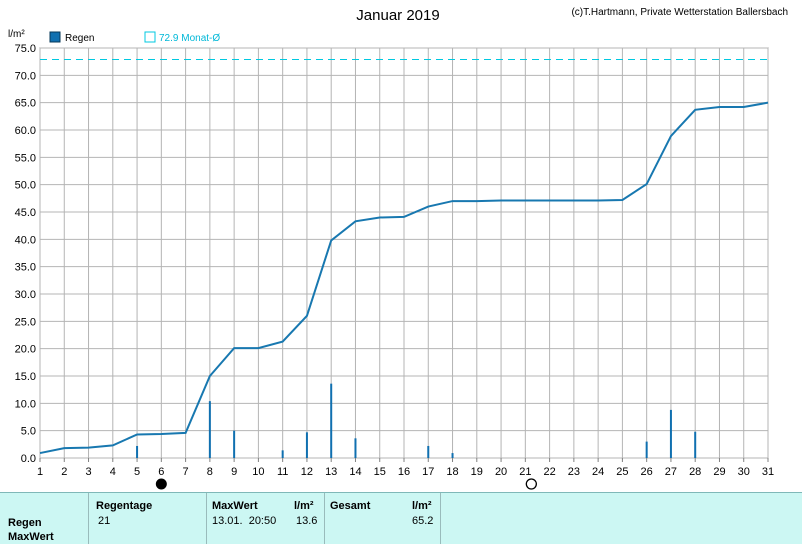 The width and height of the screenshot is (802, 544). I want to click on legend-rain-swatch, so click(55, 37).